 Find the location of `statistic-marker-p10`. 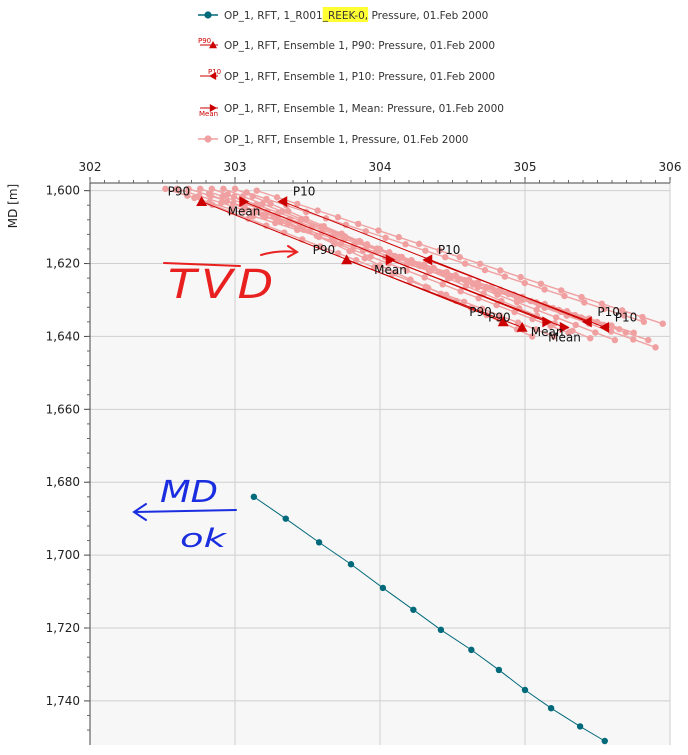

statistic-marker-p10 is located at coordinates (282, 202).